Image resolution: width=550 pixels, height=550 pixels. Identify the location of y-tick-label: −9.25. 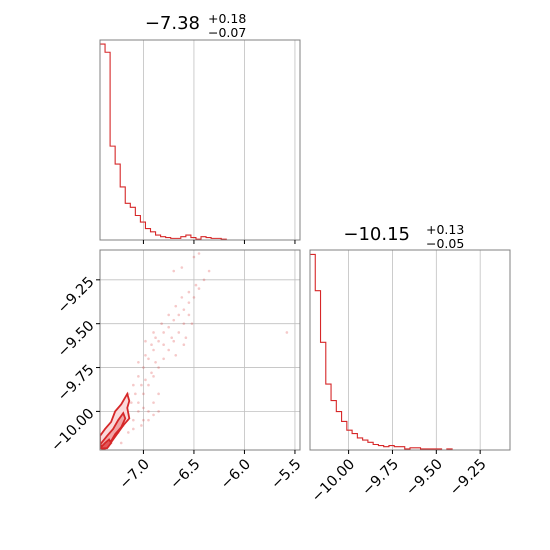
(76, 295).